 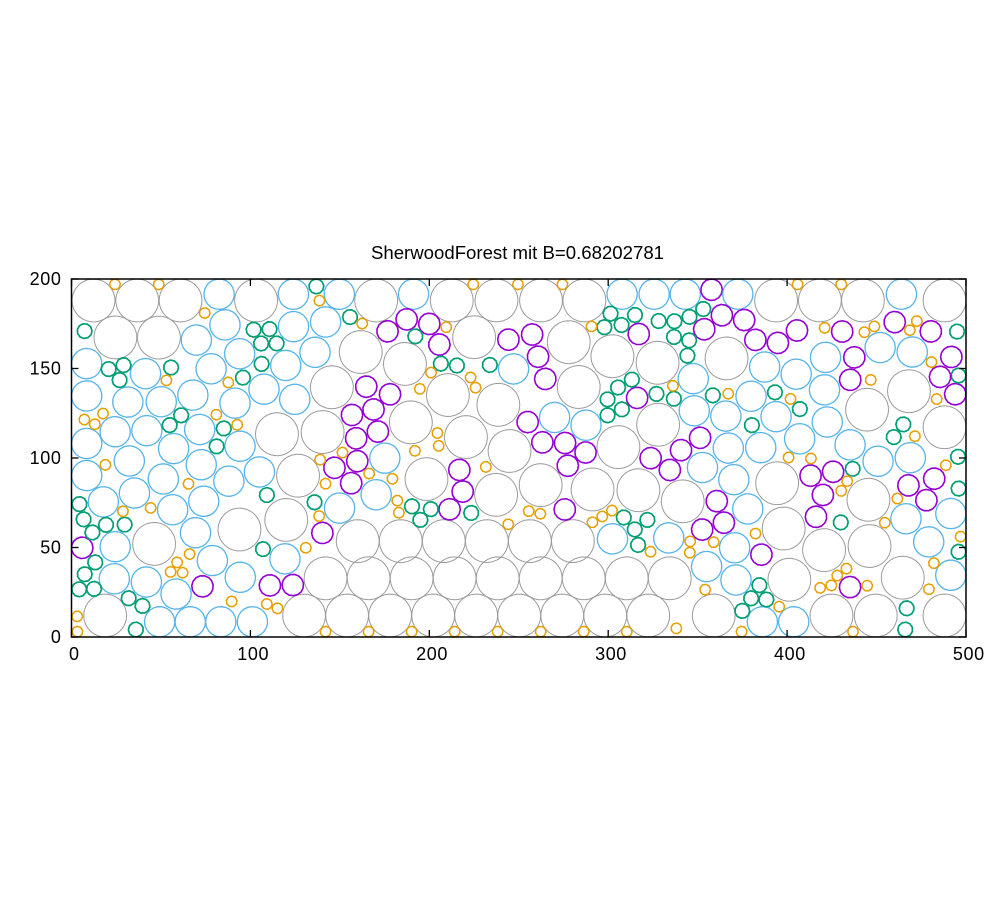 What do you see at coordinates (790, 654) in the screenshot?
I see `svg-text: 400` at bounding box center [790, 654].